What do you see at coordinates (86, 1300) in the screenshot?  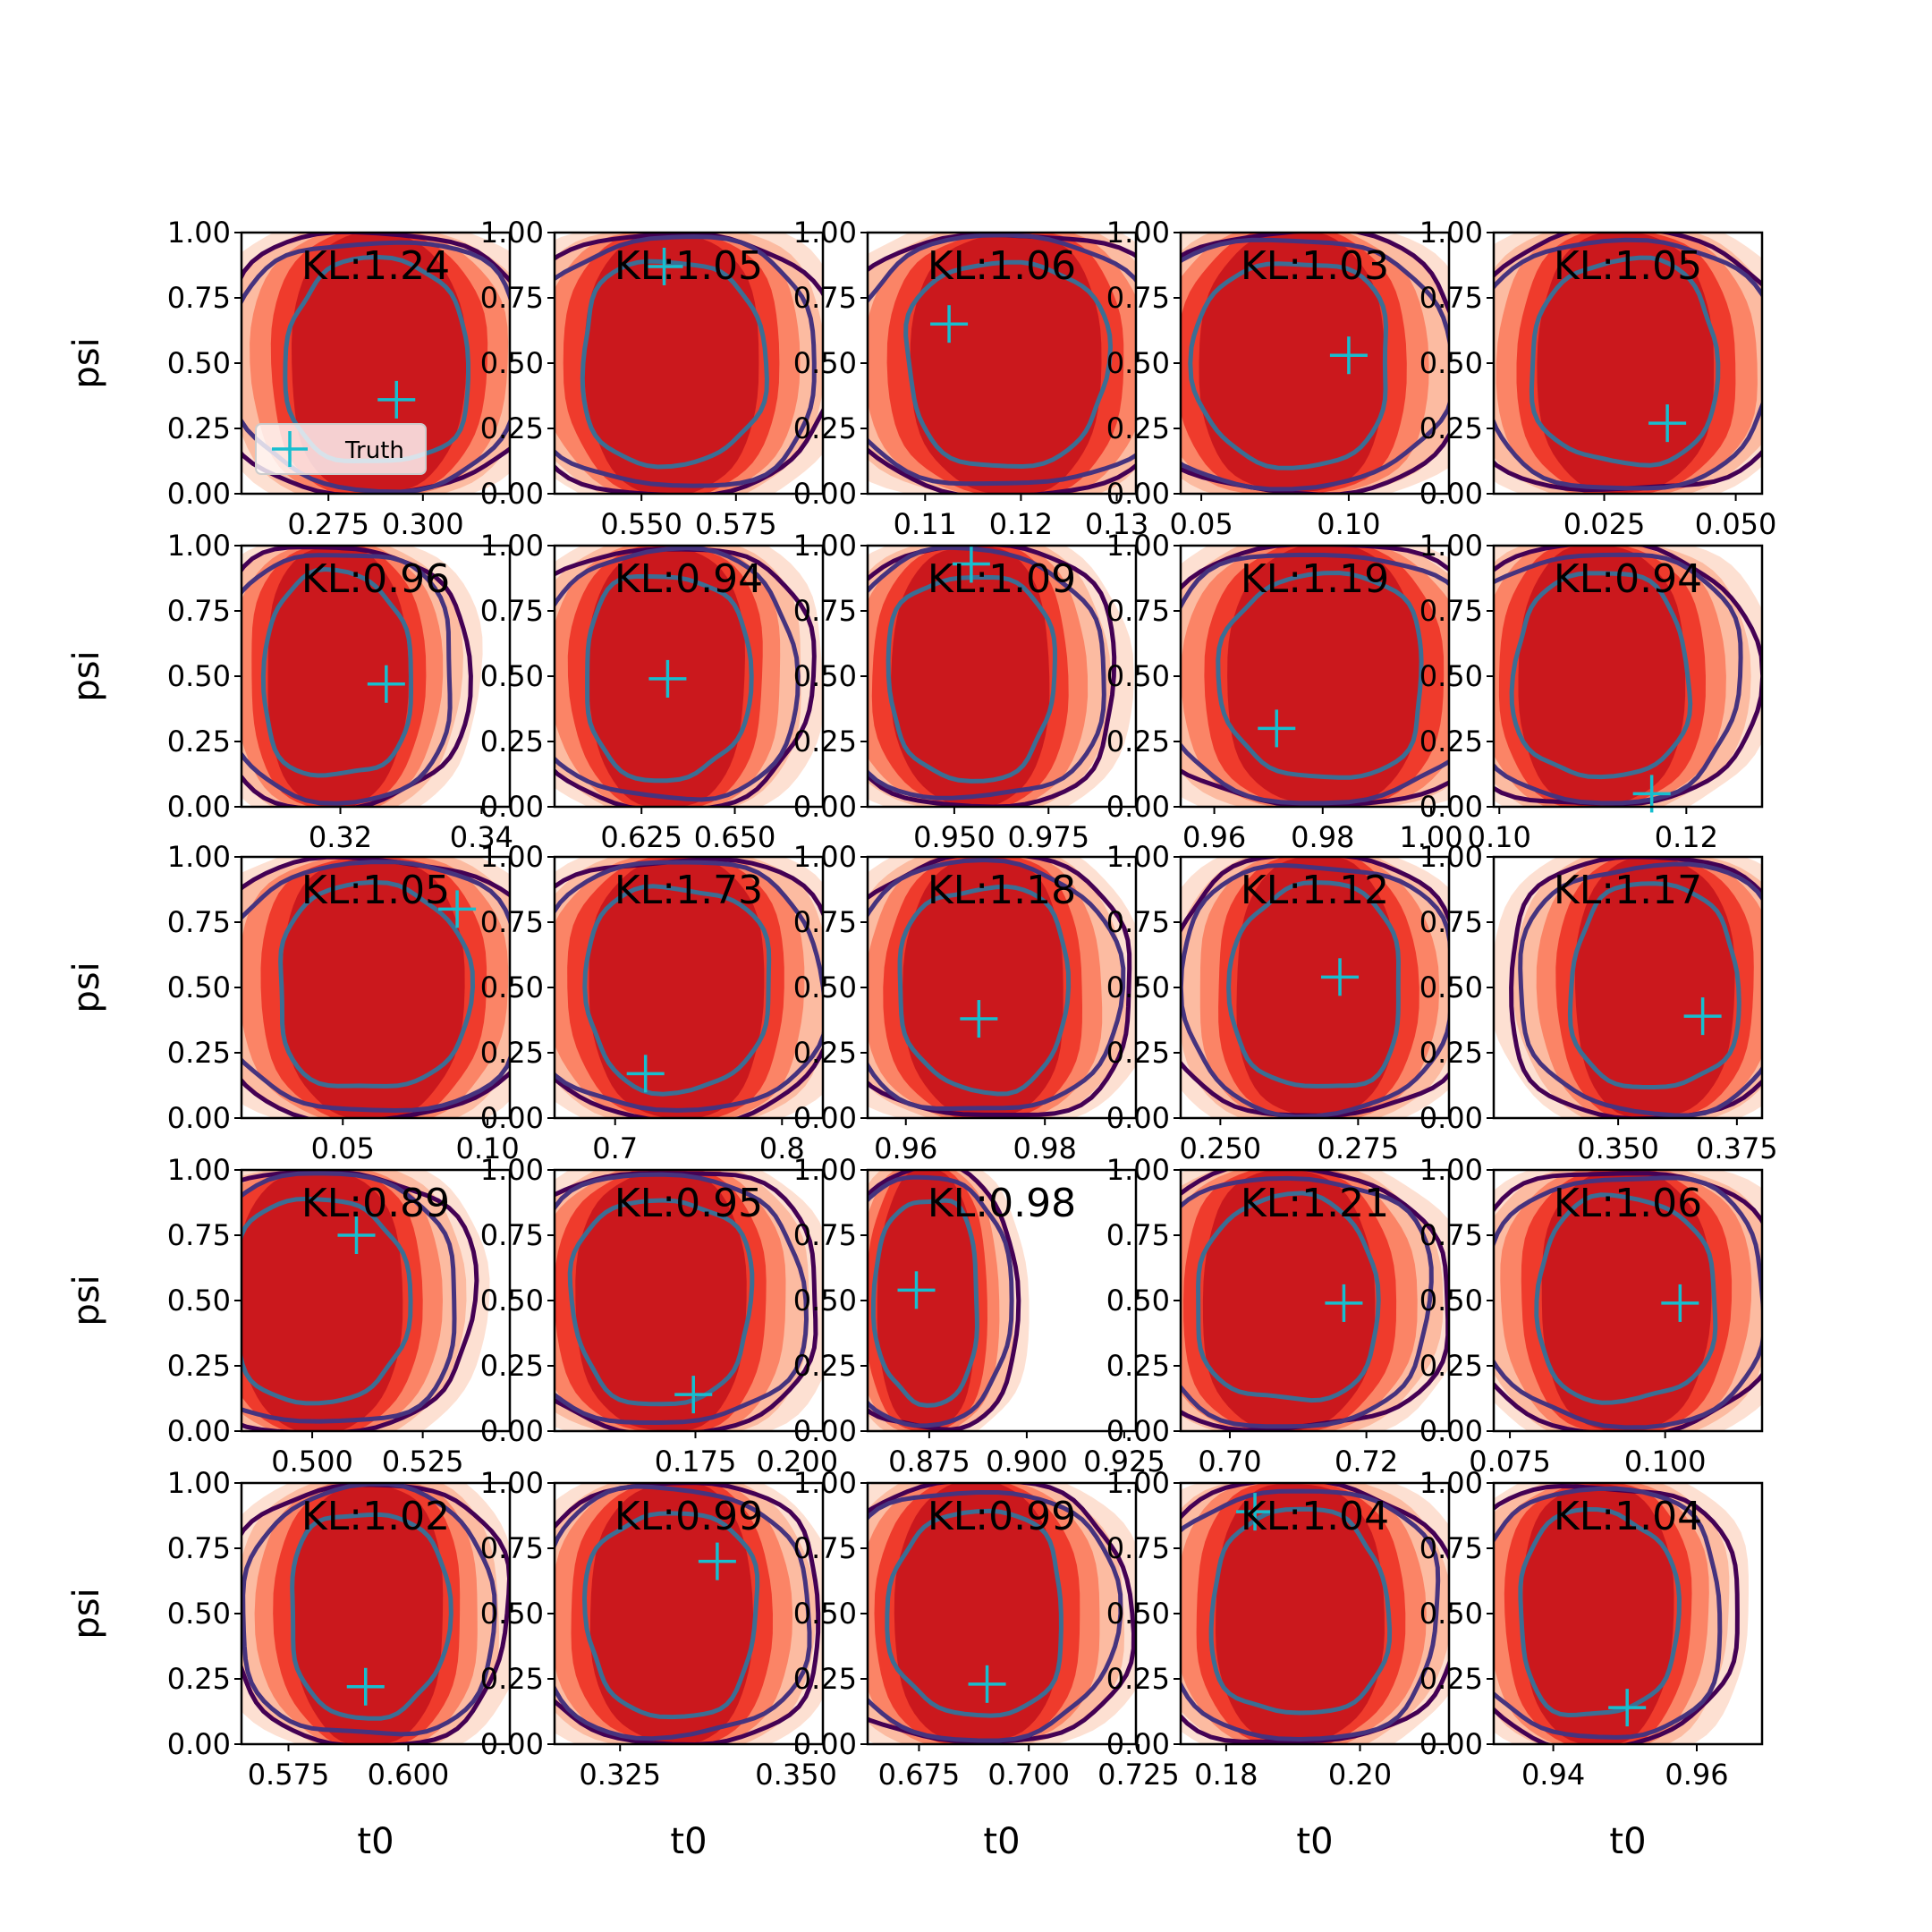 I see `y-axis-label: psi` at bounding box center [86, 1300].